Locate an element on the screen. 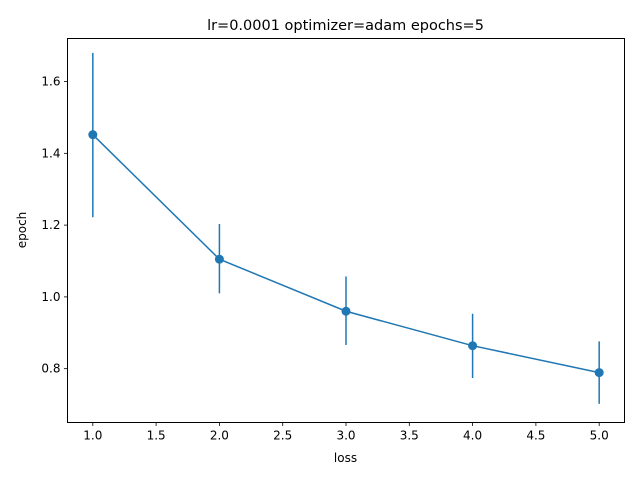  x-tick-label-8: 5.0 is located at coordinates (599, 436).